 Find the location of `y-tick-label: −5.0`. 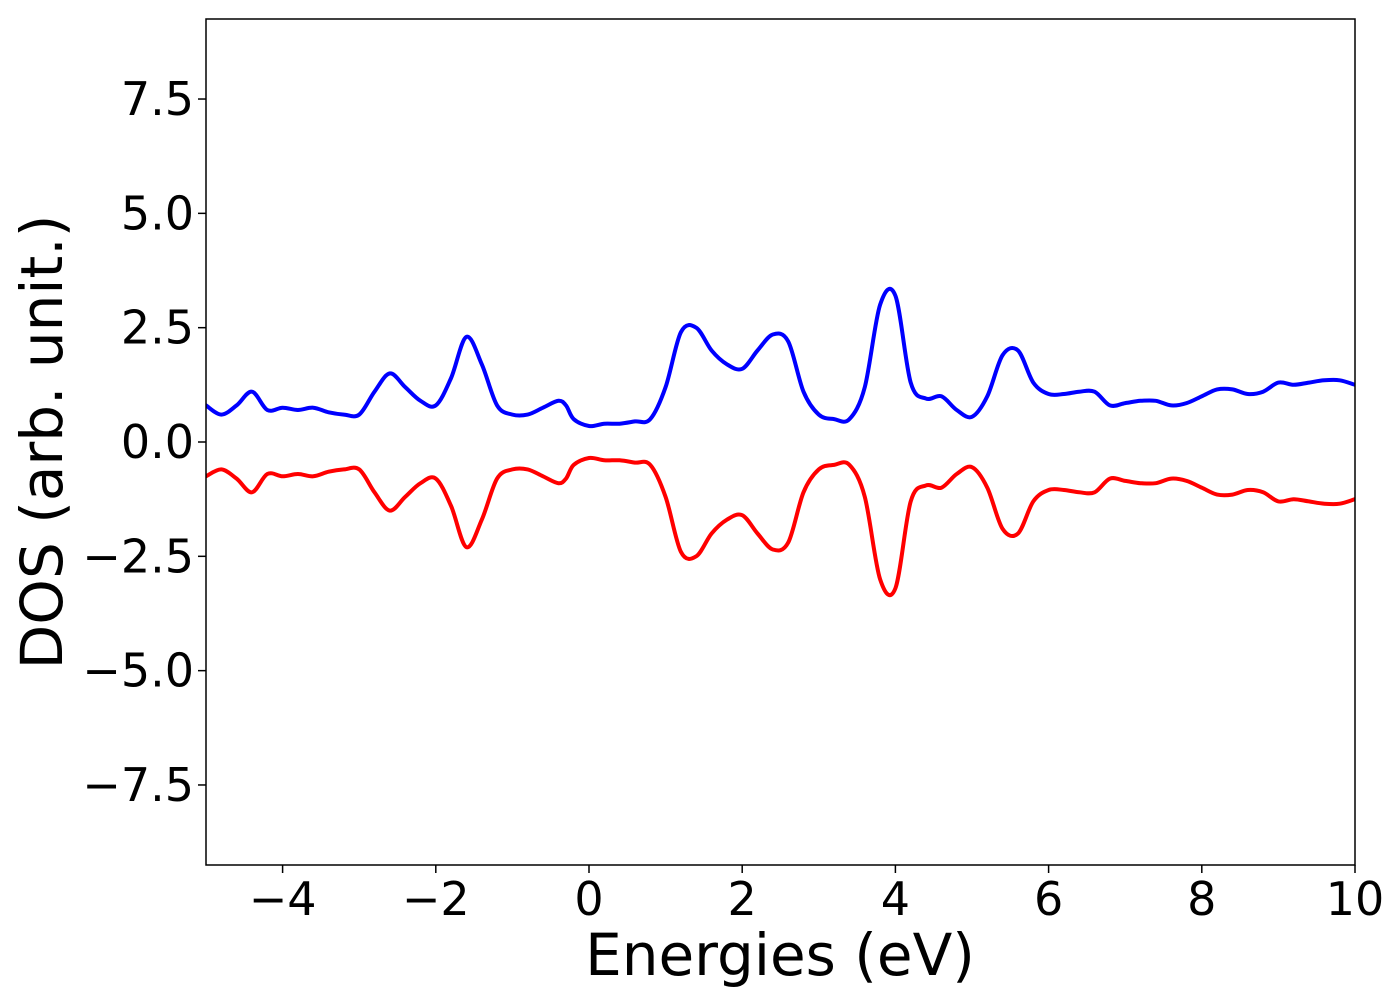

y-tick-label: −5.0 is located at coordinates (138, 671).